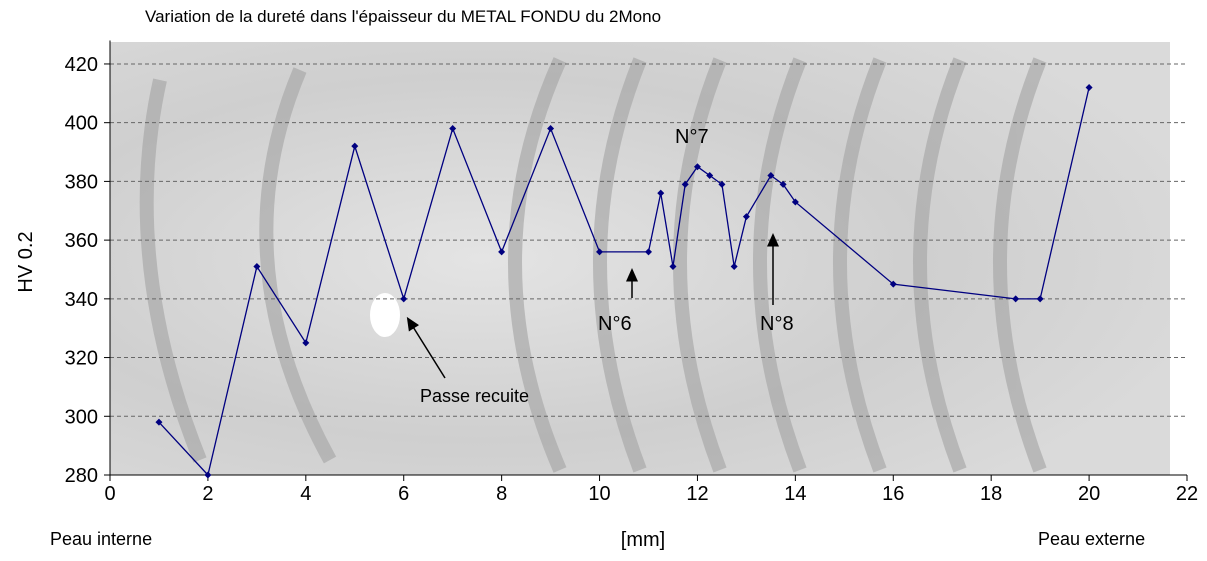 The width and height of the screenshot is (1207, 561). I want to click on y-tick-label: 380, so click(81, 182).